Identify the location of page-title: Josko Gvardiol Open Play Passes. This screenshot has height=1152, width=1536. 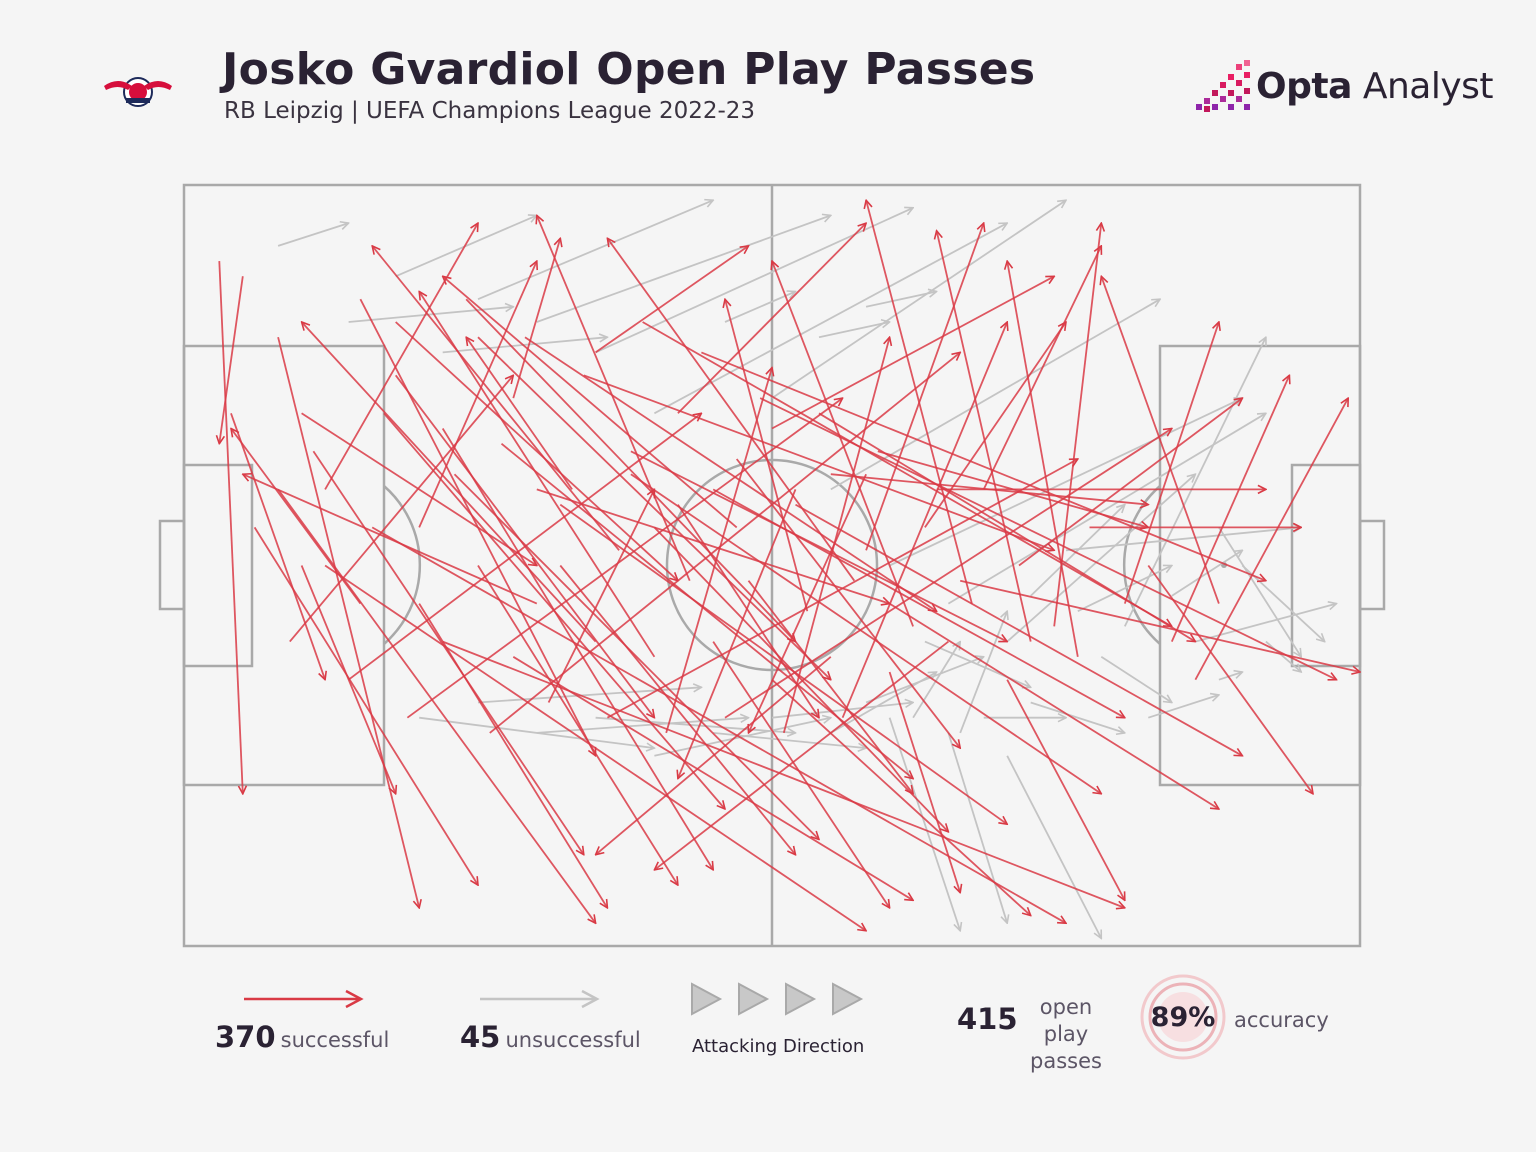
(629, 69).